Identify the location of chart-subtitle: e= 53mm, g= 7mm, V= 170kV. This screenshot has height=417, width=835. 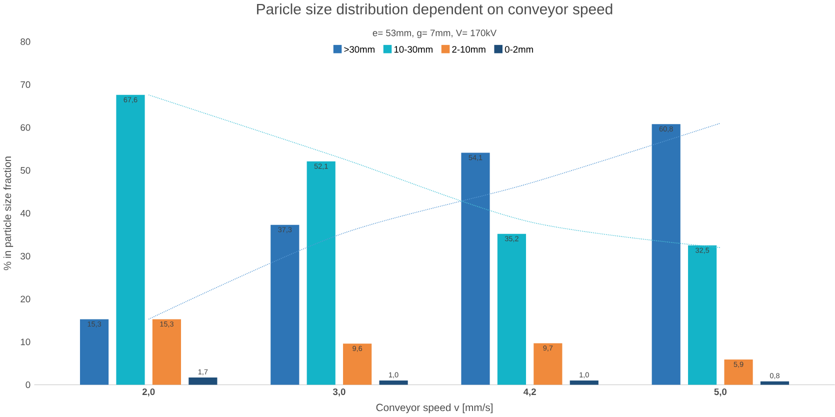
(434, 34).